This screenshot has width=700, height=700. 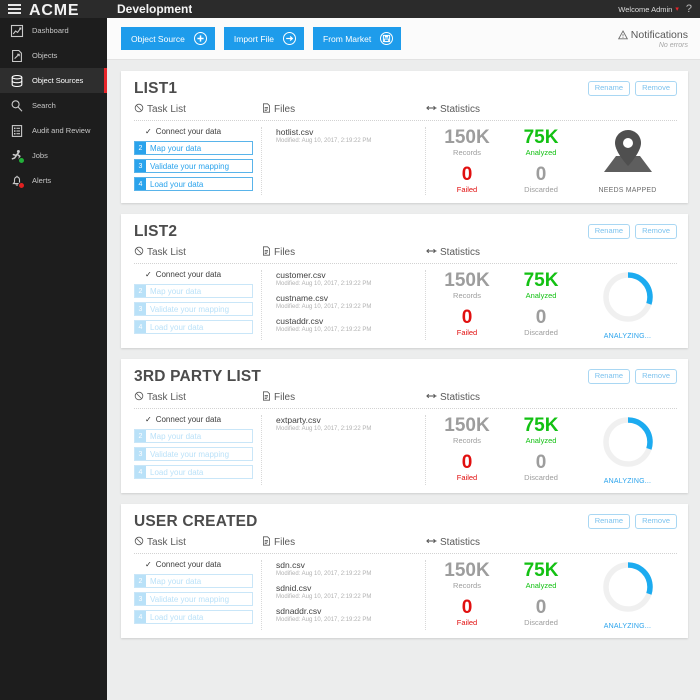 What do you see at coordinates (266, 252) in the screenshot?
I see `file-lines-icon` at bounding box center [266, 252].